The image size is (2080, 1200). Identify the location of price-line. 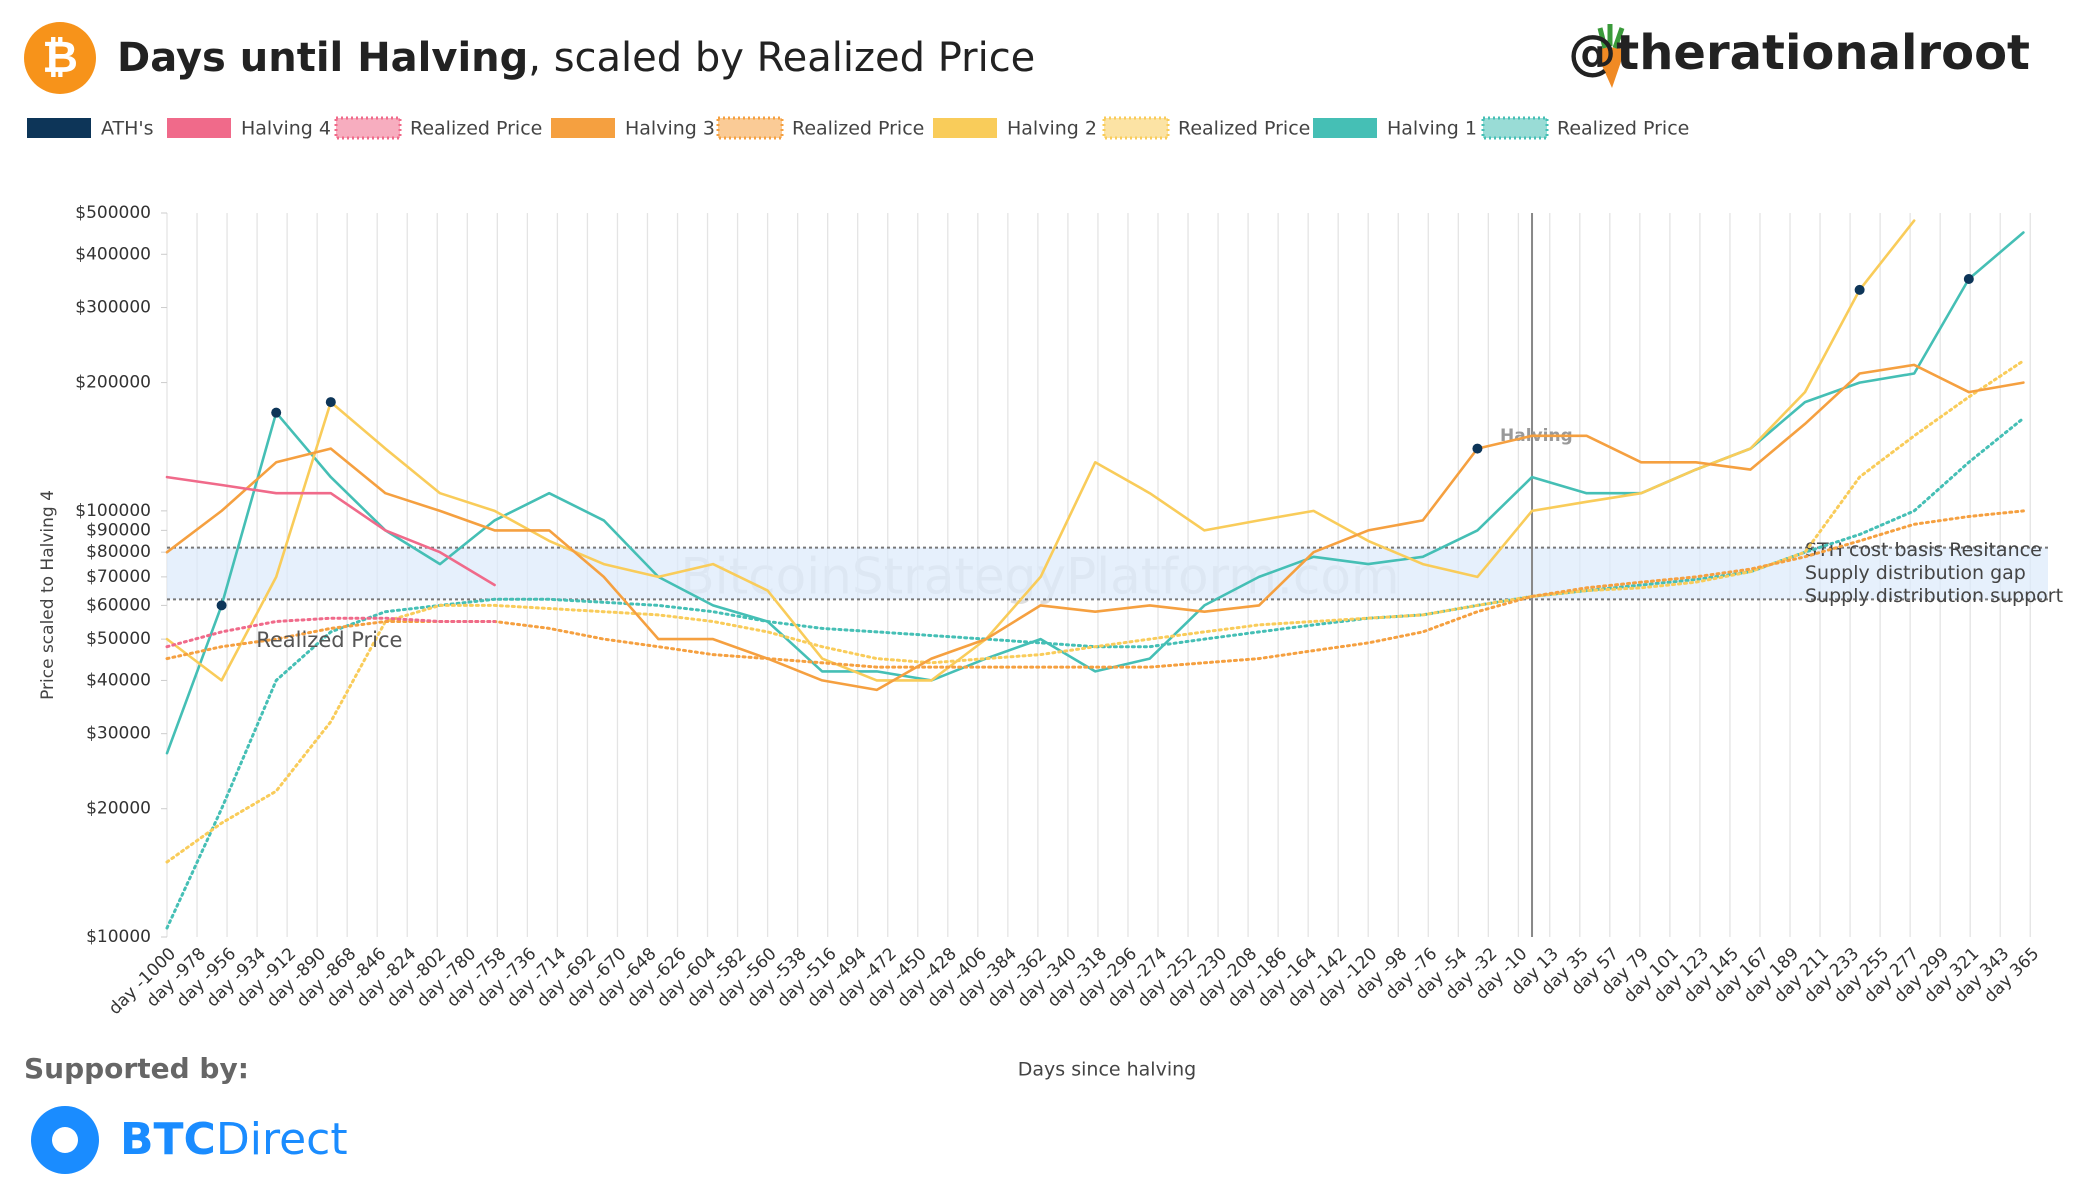
(330, 531).